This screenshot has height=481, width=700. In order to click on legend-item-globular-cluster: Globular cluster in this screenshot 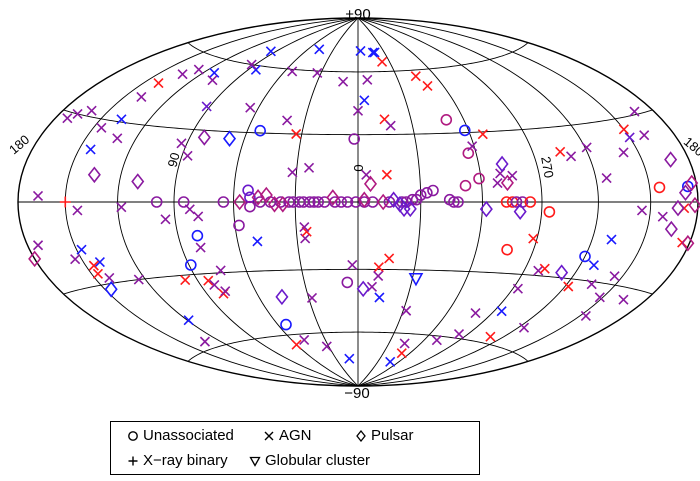, I will do `click(309, 460)`.